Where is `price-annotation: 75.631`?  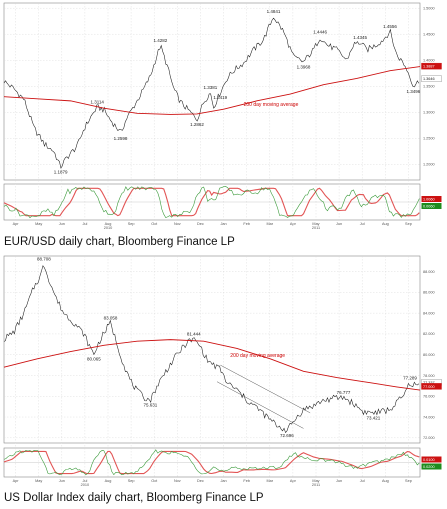 price-annotation: 75.631 is located at coordinates (151, 405).